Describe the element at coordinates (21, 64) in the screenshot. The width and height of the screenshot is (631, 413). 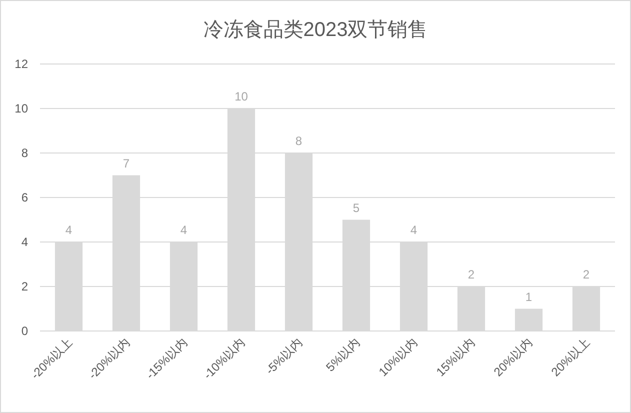
I see `y-tick-label: 12` at that location.